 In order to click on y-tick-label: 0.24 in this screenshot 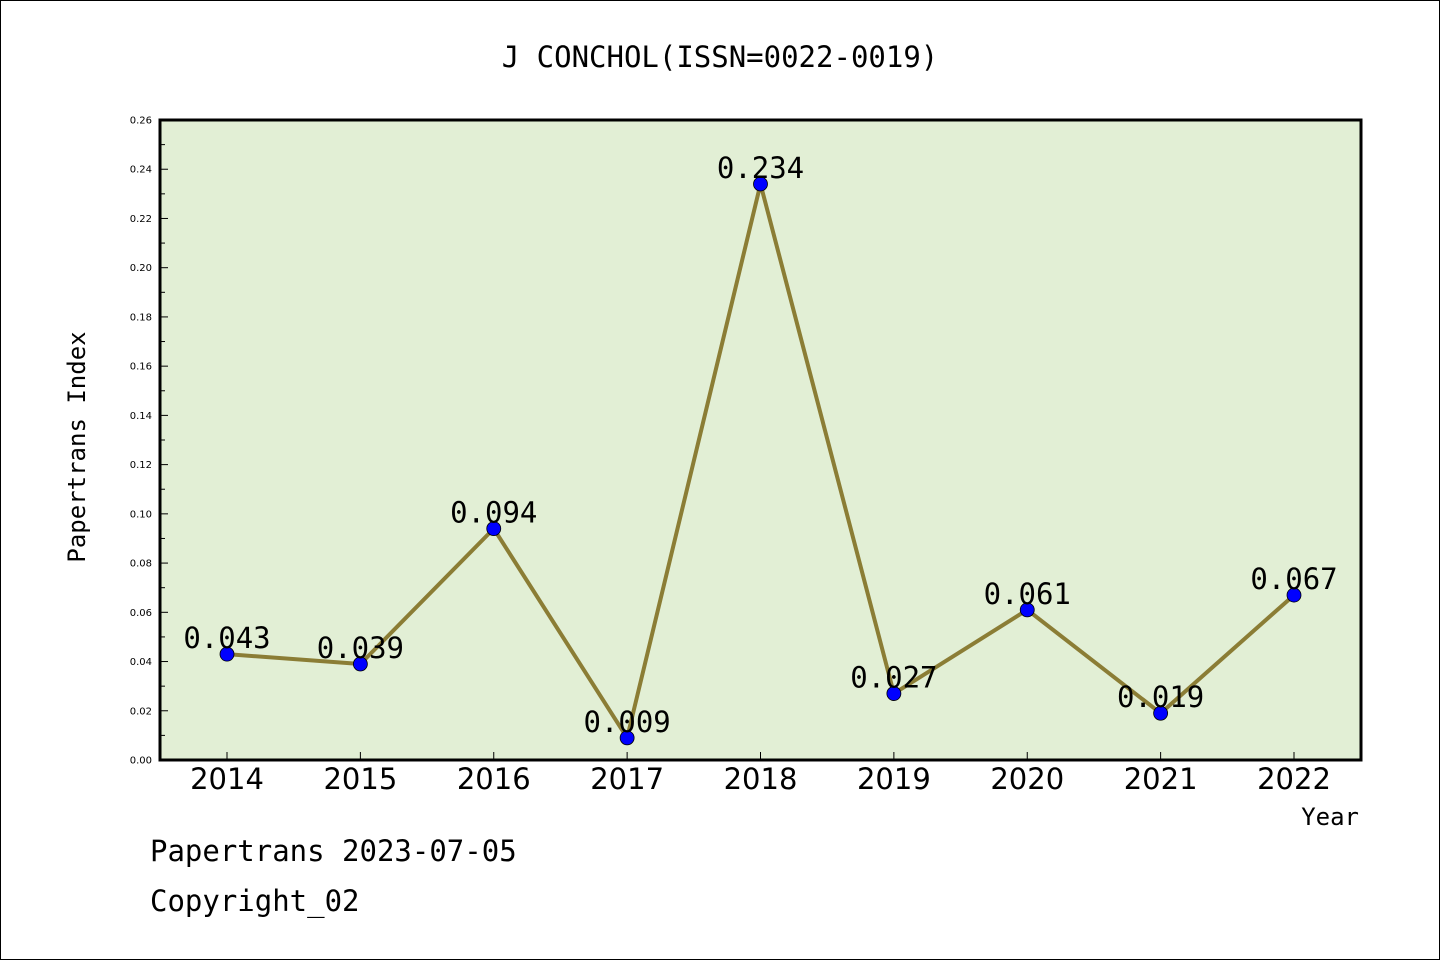, I will do `click(141, 170)`.